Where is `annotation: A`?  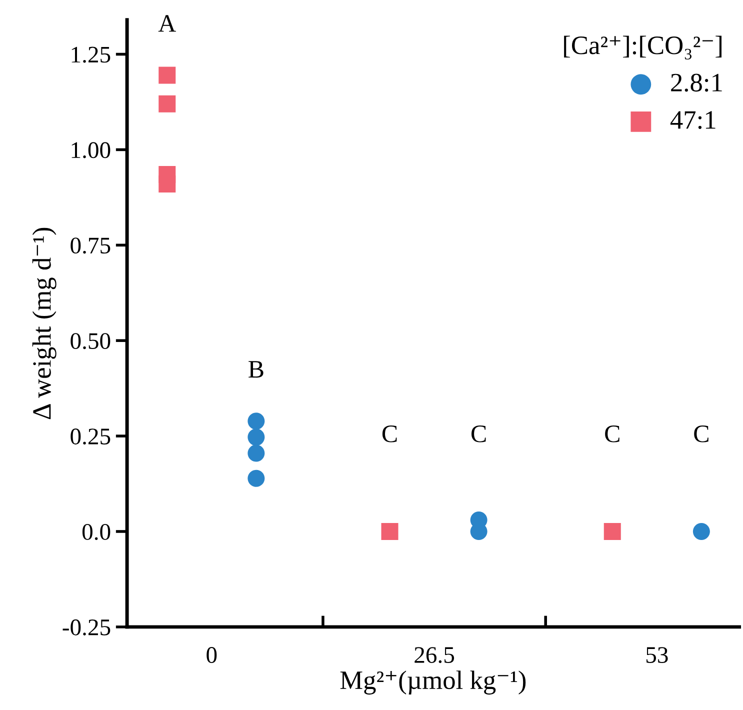 annotation: A is located at coordinates (167, 23).